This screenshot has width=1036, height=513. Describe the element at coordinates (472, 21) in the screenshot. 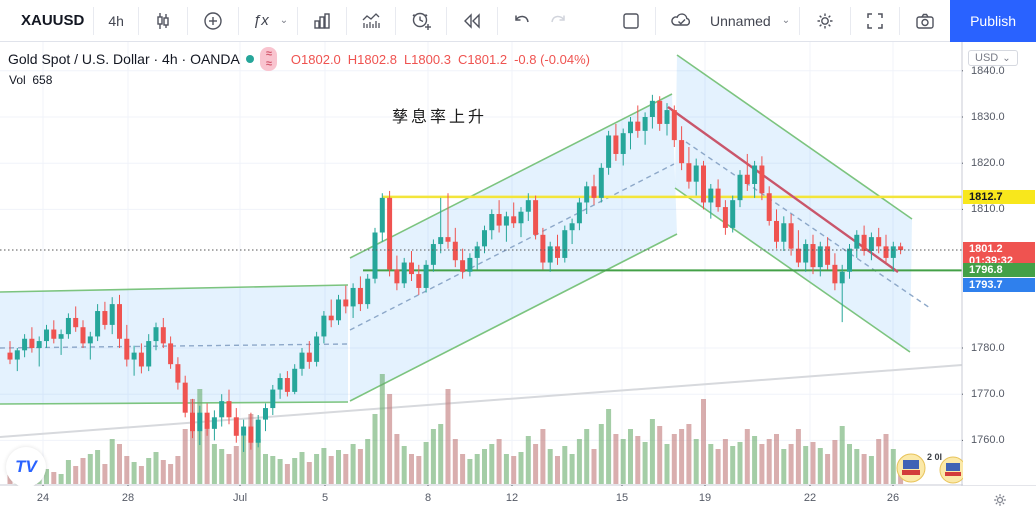

I see `bar-replay-icon` at that location.